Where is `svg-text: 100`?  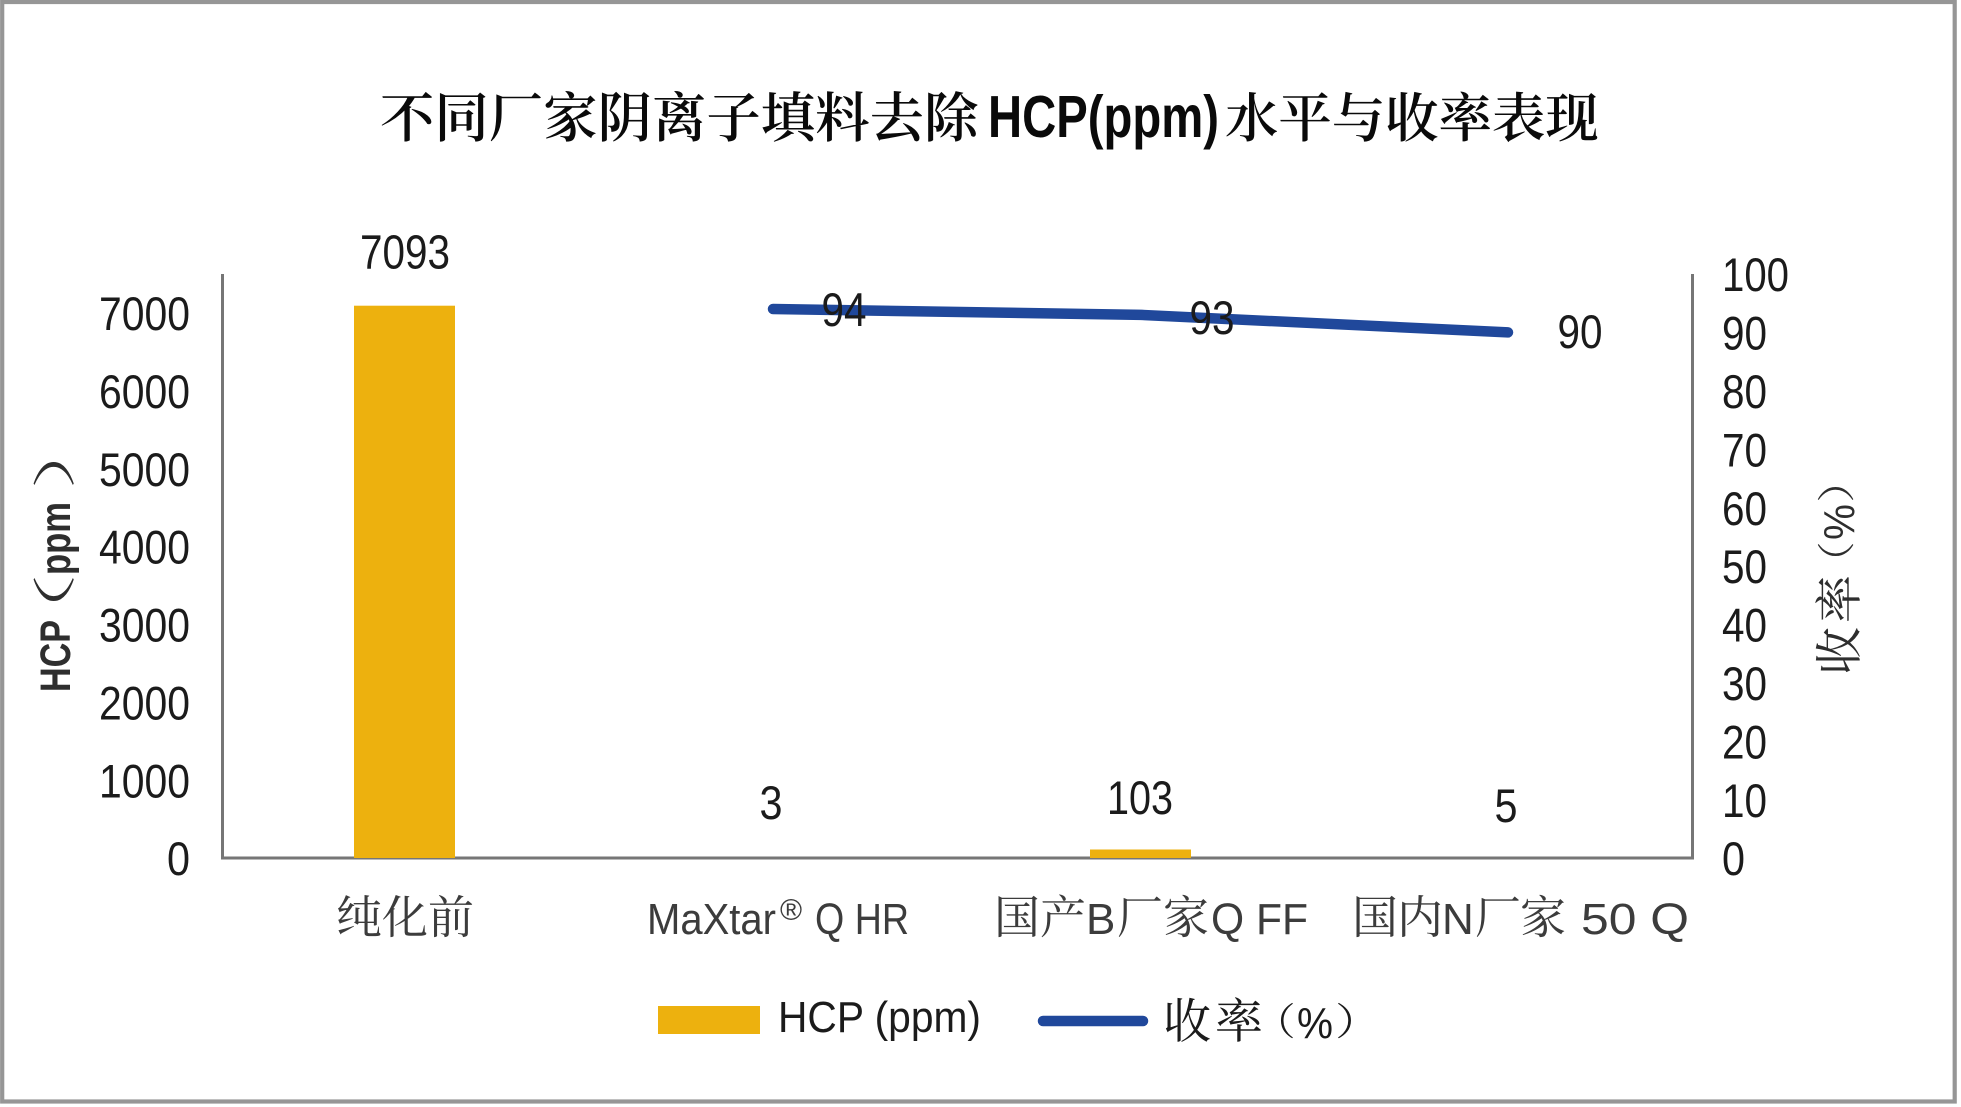
svg-text: 100 is located at coordinates (1755, 274).